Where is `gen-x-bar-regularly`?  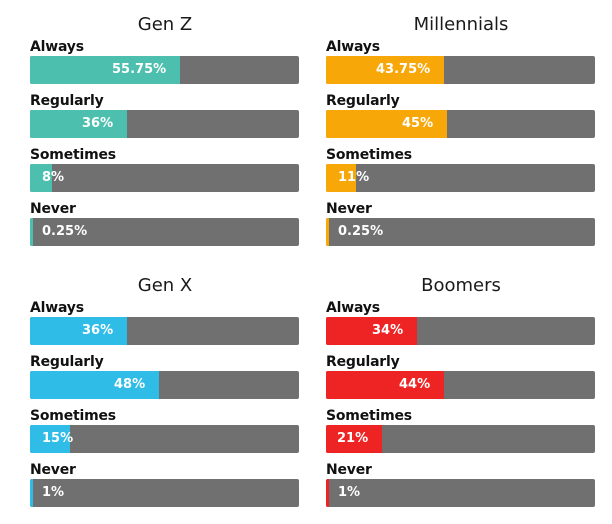
gen-x-bar-regularly is located at coordinates (94, 385).